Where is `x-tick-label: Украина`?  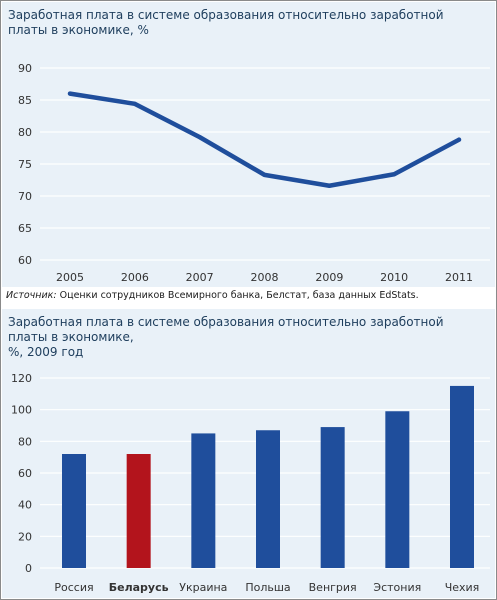
x-tick-label: Украина is located at coordinates (203, 587).